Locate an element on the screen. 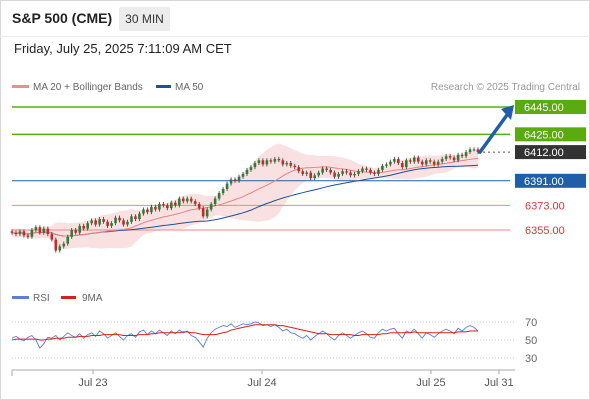  rsi-ma-line is located at coordinates (244, 332).